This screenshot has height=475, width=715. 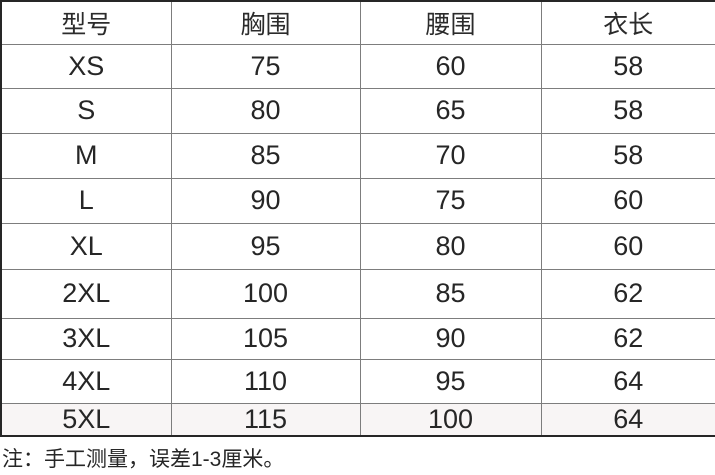 I want to click on size-row-l: L 90 75 60, so click(x=357, y=200).